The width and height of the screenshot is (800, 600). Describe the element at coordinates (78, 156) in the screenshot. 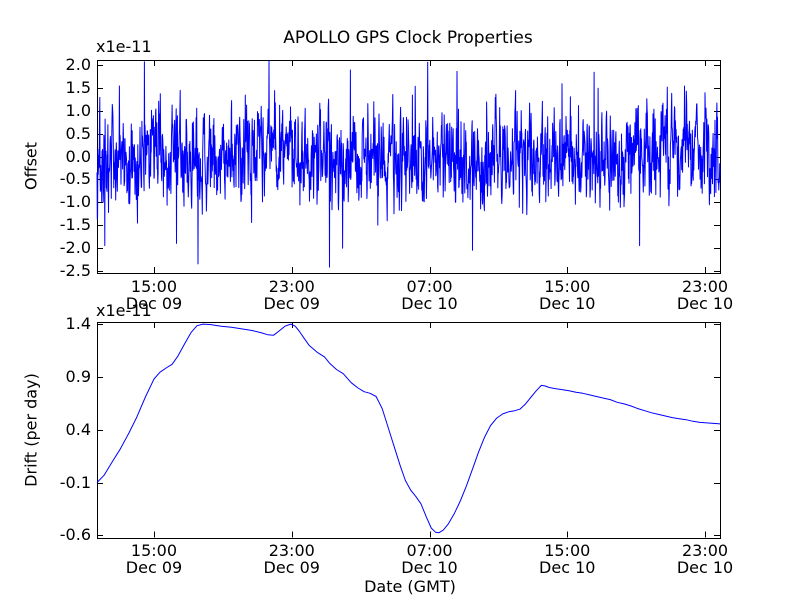

I see `y-tick-label: 0.0` at that location.